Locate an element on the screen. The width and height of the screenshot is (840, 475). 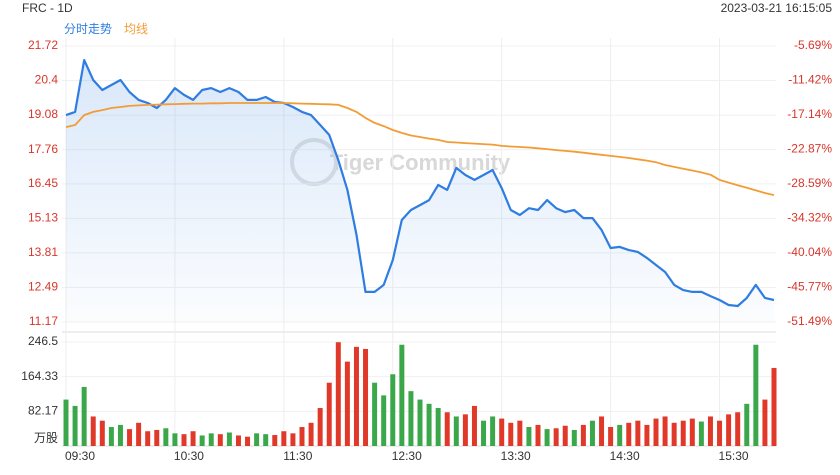
y-tick-label: 19.08 is located at coordinates (43, 114).